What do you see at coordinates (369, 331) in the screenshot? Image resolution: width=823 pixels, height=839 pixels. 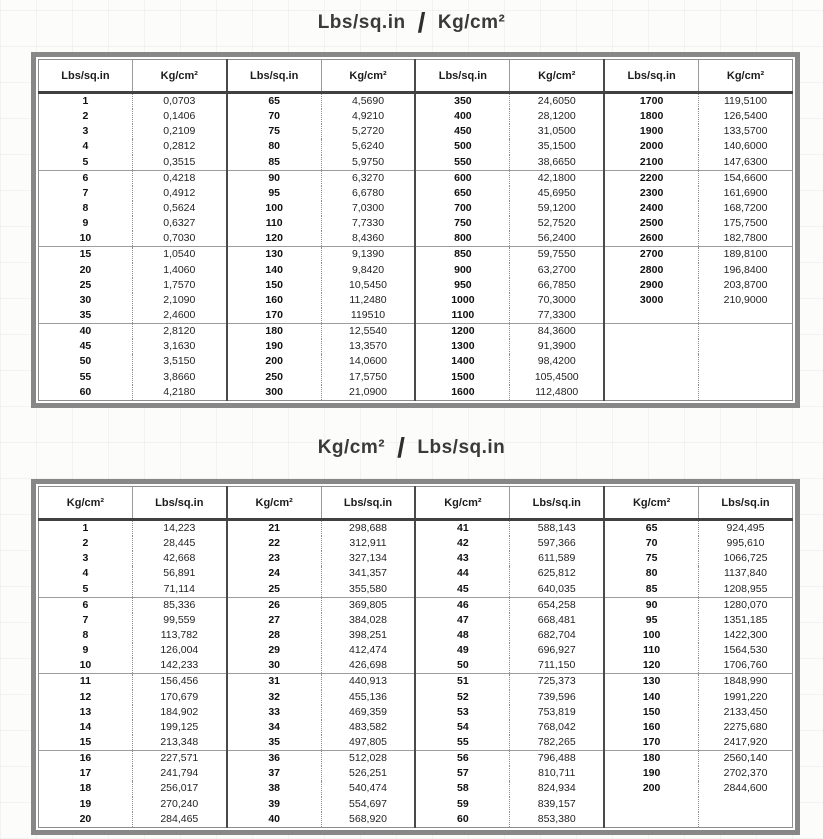 I see `cell-value: 12,5540` at bounding box center [369, 331].